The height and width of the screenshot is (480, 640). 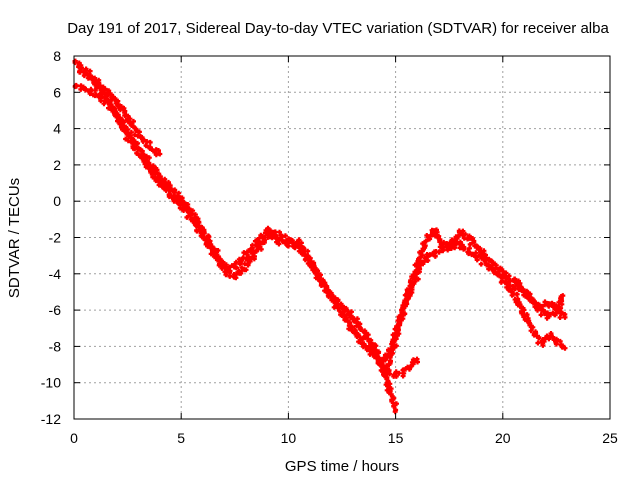 I want to click on y-tick-label: -12, so click(x=51, y=419).